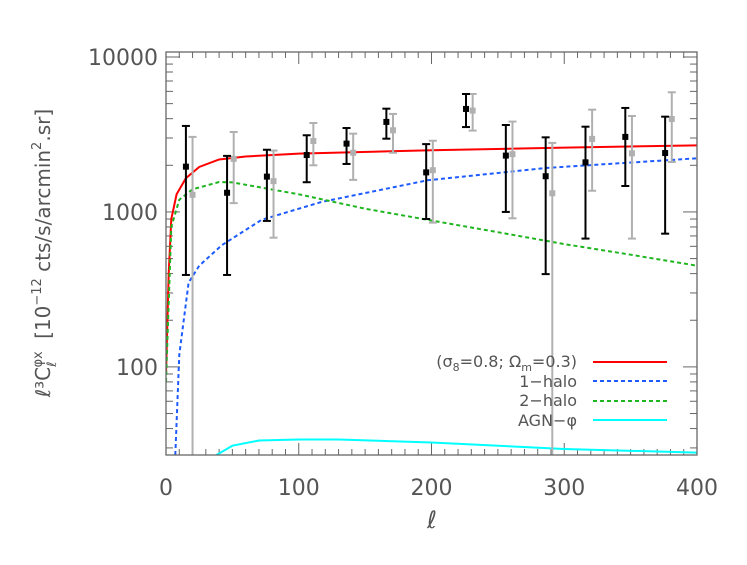 Image resolution: width=747 pixels, height=565 pixels. Describe the element at coordinates (548, 400) in the screenshot. I see `legend-label-2-halo: 2−halo` at that location.